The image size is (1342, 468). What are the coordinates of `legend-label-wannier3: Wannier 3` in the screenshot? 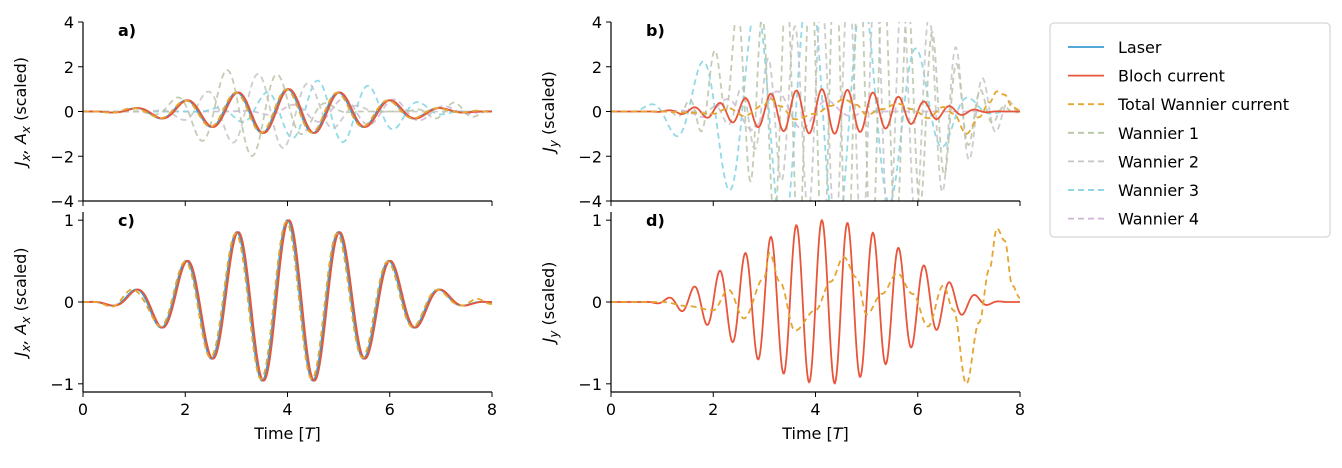 It's located at (1158, 190).